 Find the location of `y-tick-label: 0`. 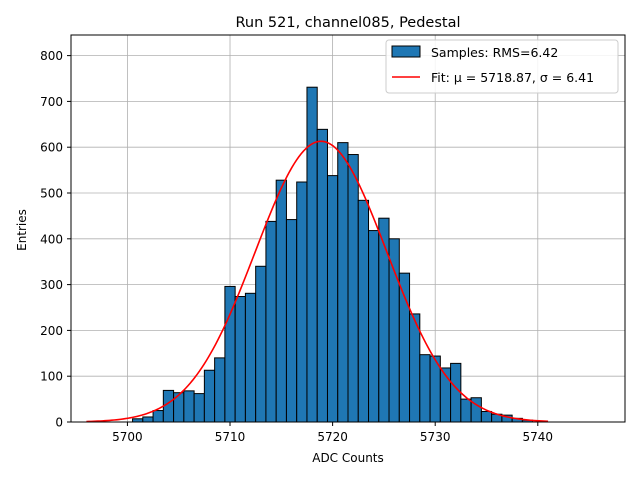

y-tick-label: 0 is located at coordinates (59, 423).